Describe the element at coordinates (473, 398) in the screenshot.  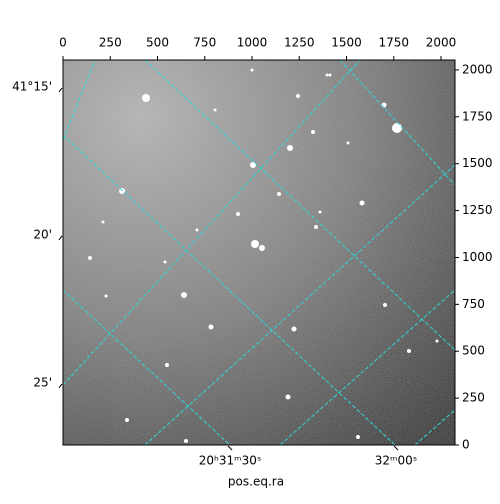
I see `y-tick-label: 250` at that location.